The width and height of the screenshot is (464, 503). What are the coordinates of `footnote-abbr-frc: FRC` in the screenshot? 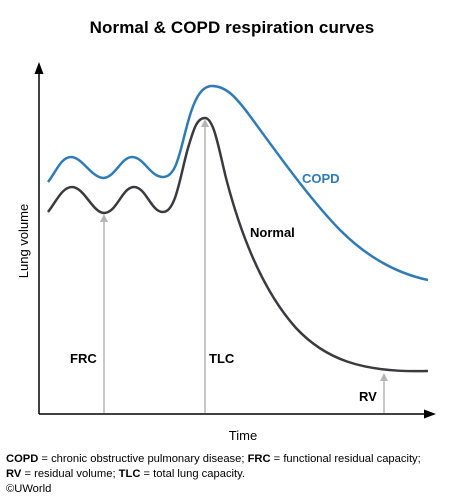 It's located at (259, 459).